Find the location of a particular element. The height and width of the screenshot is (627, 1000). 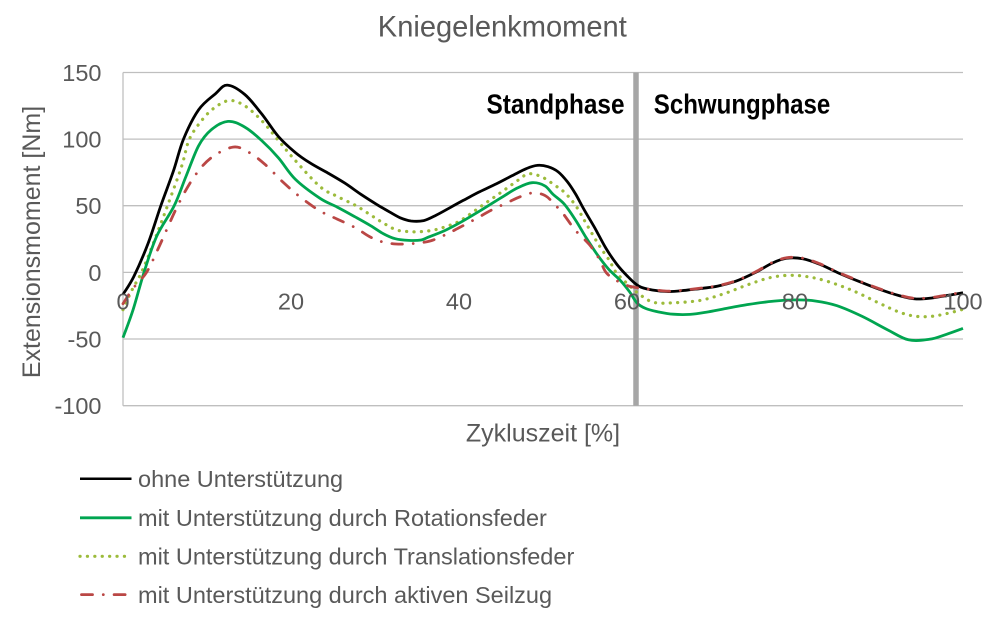

svg-text: Zykluszeit [%] is located at coordinates (543, 434).